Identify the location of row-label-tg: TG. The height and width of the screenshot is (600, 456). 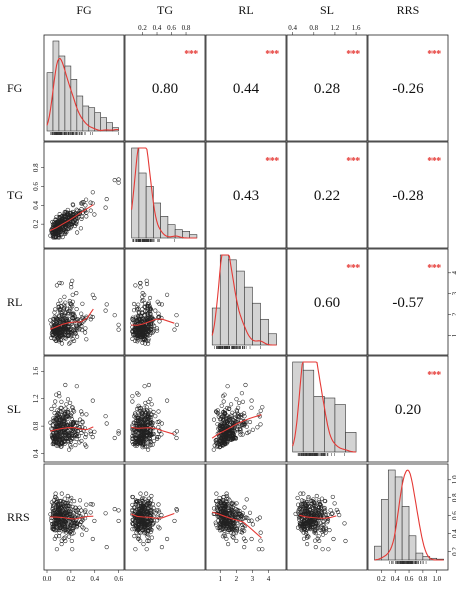
(15, 195).